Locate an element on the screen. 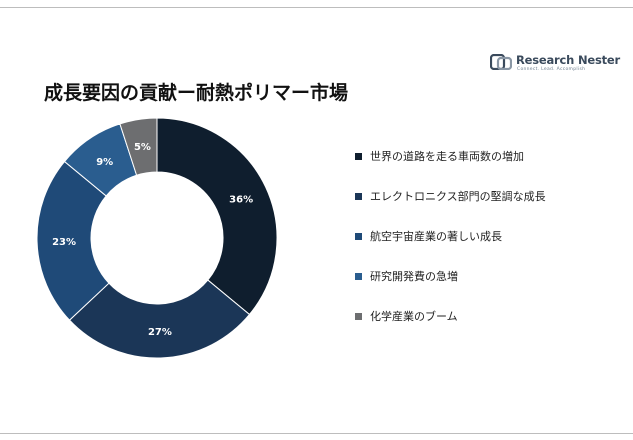 Image resolution: width=633 pixels, height=440 pixels. slice-value-label-1: 36% is located at coordinates (241, 199).